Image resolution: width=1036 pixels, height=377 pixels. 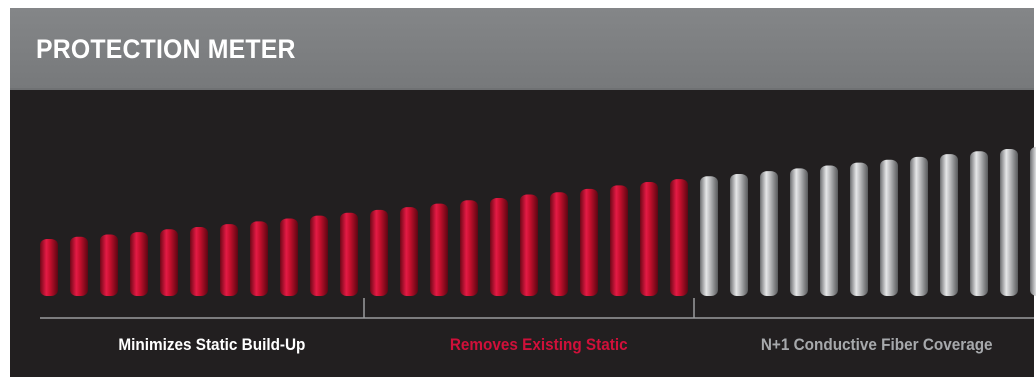 I want to click on segment-label-coverage: N+1 Conductive Fiber Coverage, so click(x=876, y=344).